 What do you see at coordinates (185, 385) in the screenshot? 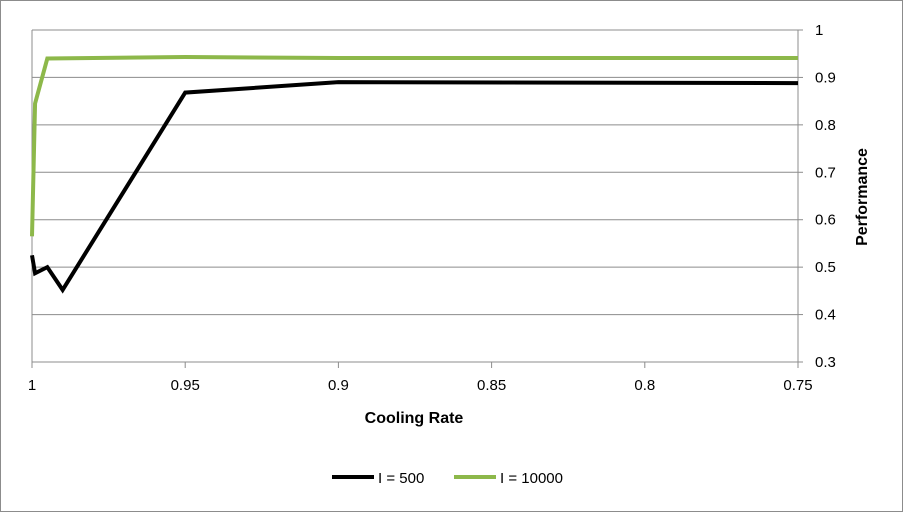
I see `x-tick-label: 0.95` at bounding box center [185, 385].